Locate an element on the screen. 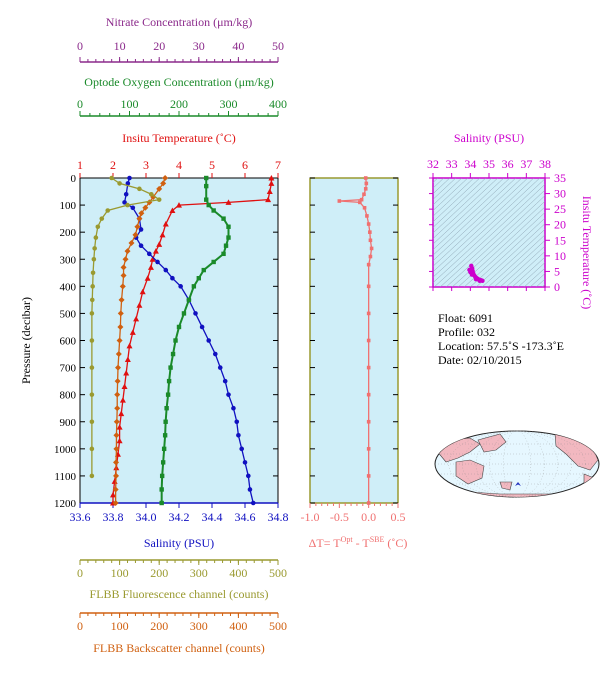  delta-plot-area is located at coordinates (354, 340).